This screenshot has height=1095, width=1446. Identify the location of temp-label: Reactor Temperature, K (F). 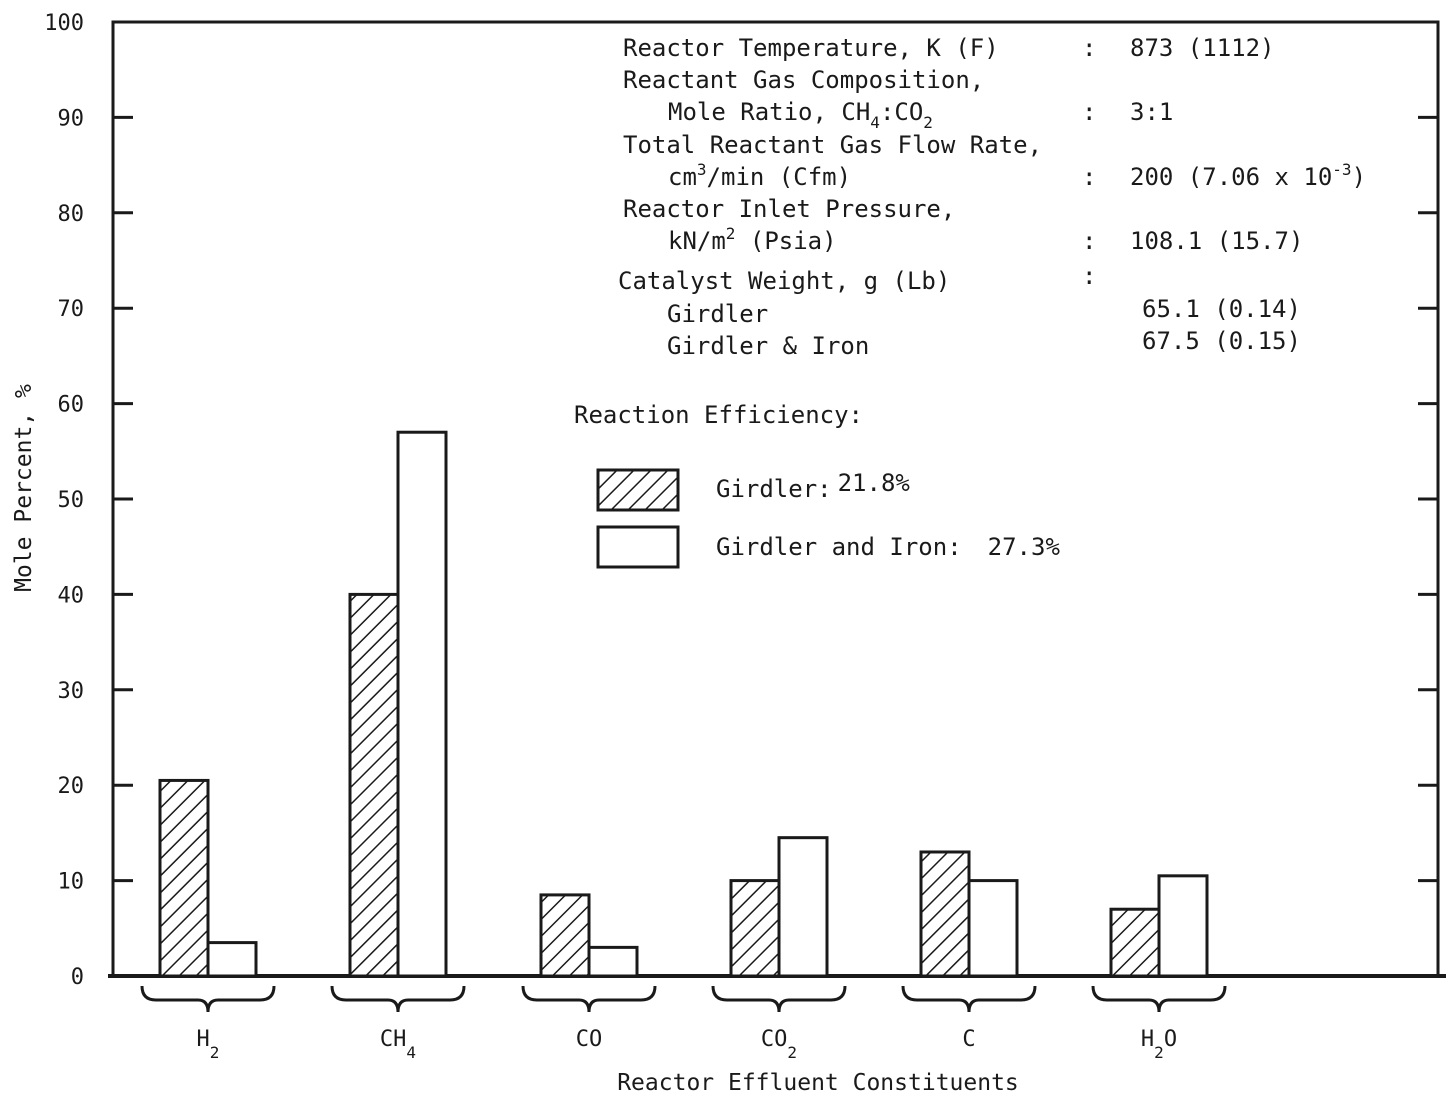
(811, 48).